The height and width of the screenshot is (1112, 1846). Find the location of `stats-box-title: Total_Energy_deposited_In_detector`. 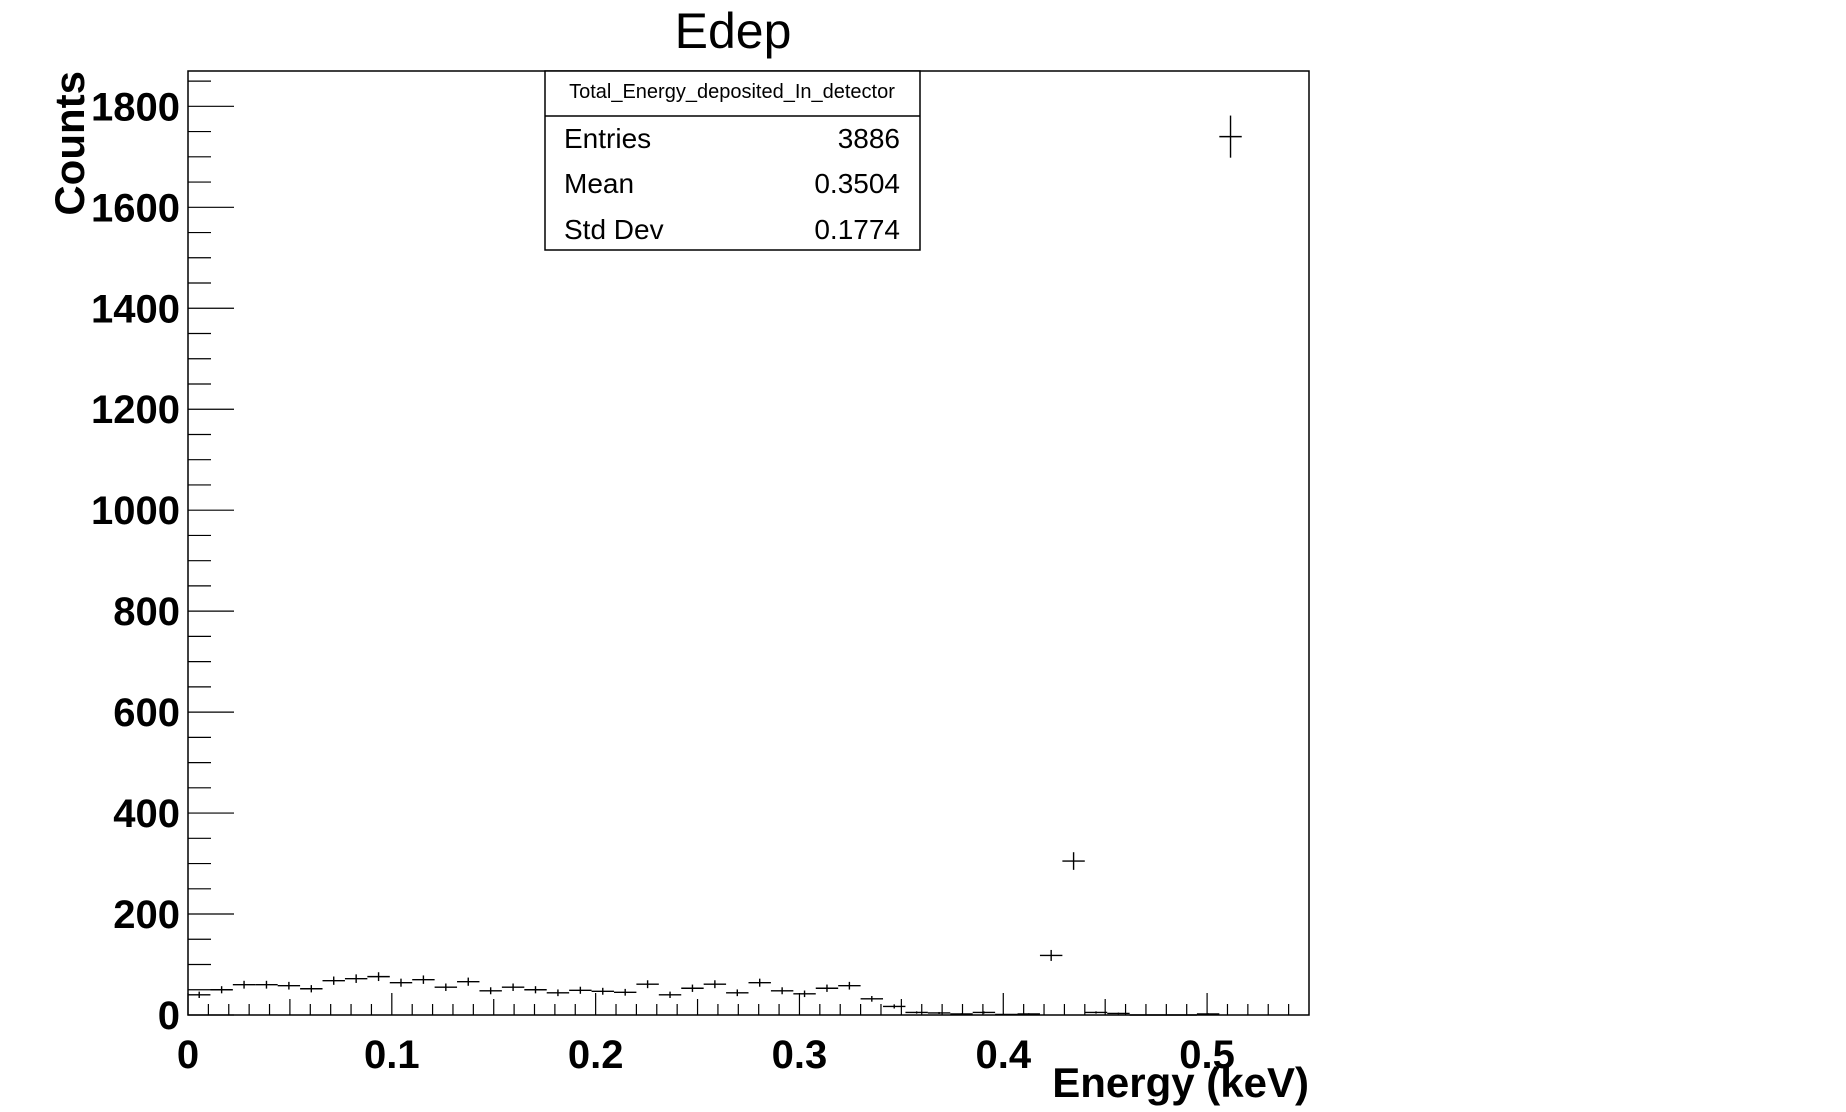

stats-box-title: Total_Energy_deposited_In_detector is located at coordinates (732, 92).